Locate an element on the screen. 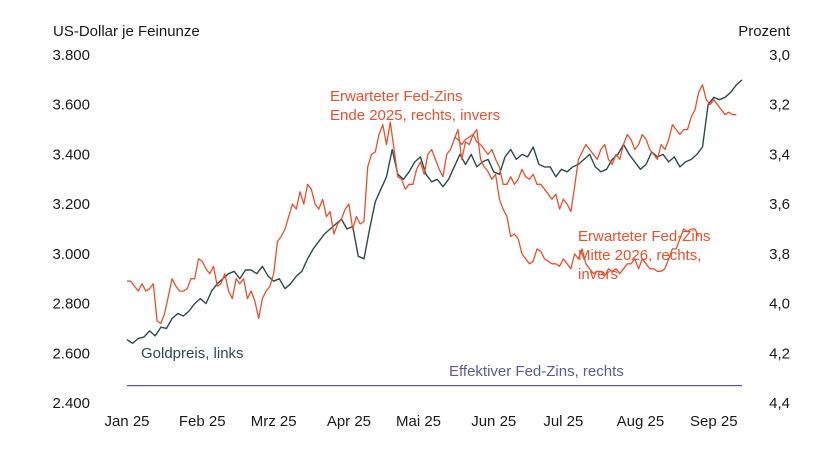 Image resolution: width=840 pixels, height=451 pixels. annotation-fed-mid-2026-line-1: Erwarteter Fed-Zins is located at coordinates (644, 236).